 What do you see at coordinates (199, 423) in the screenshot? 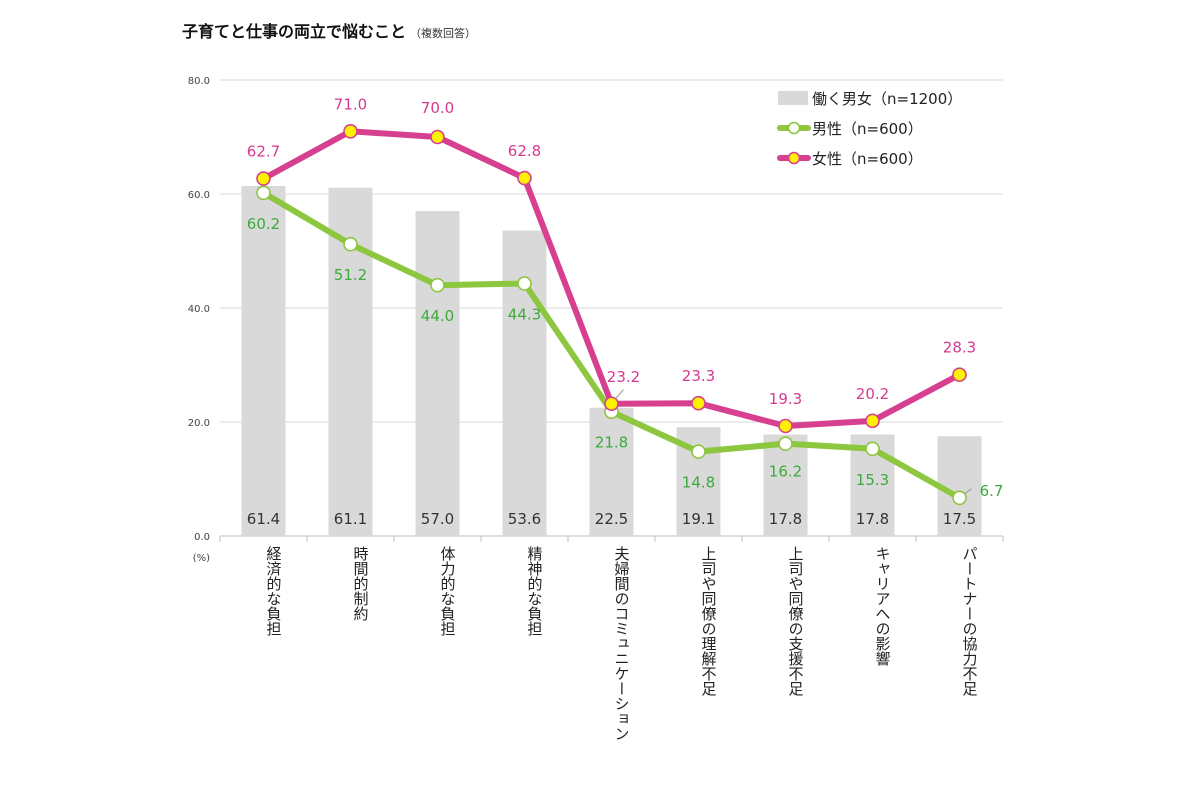
I see `y-tick-label: 20.0` at bounding box center [199, 423].